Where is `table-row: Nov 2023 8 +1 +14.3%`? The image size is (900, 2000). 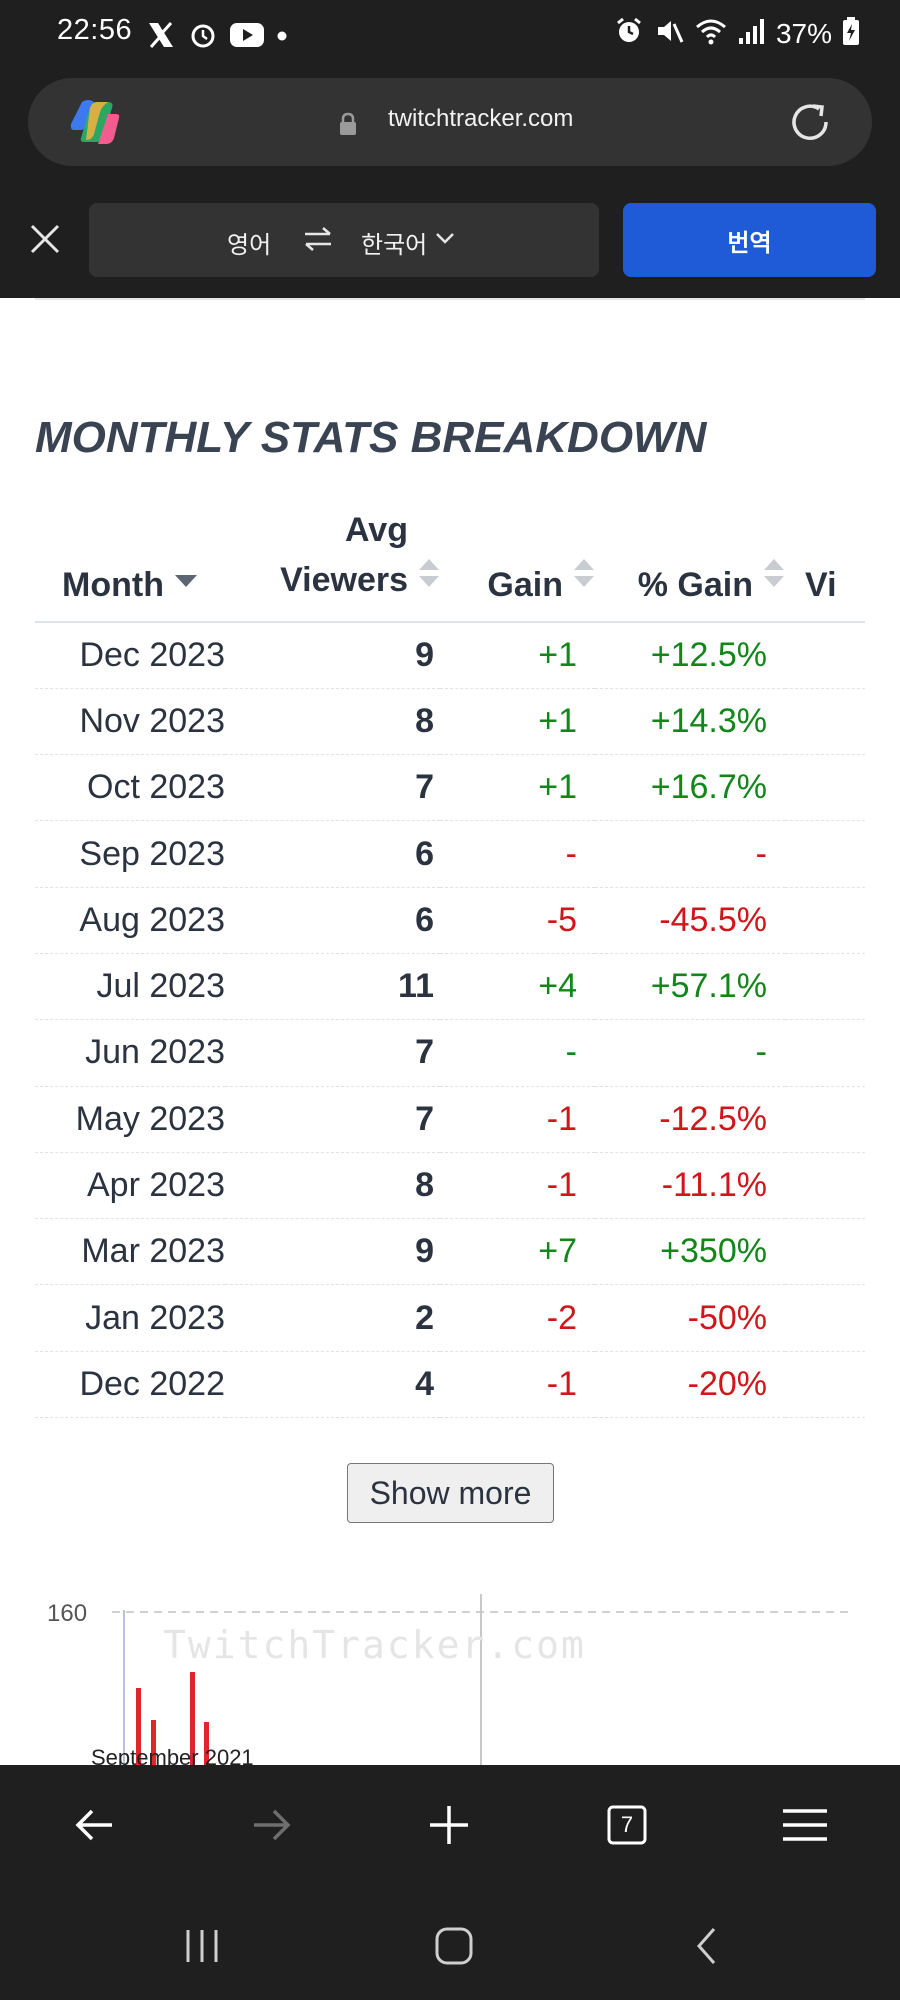
table-row: Nov 2023 8 +1 +14.3% is located at coordinates (450, 722).